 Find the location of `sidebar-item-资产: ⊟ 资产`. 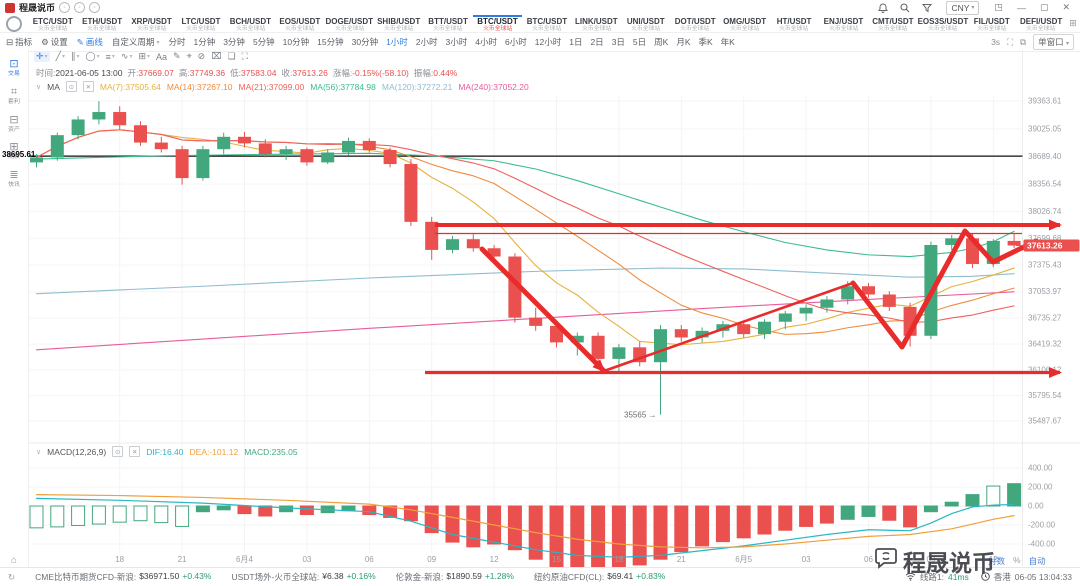

sidebar-item-资产: ⊟ 资产 is located at coordinates (14, 124).